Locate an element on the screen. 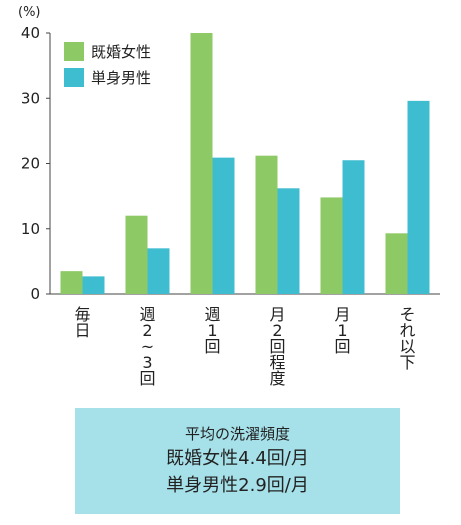 The width and height of the screenshot is (461, 525). category-label: 週 2 ~3 回 is located at coordinates (147, 346).